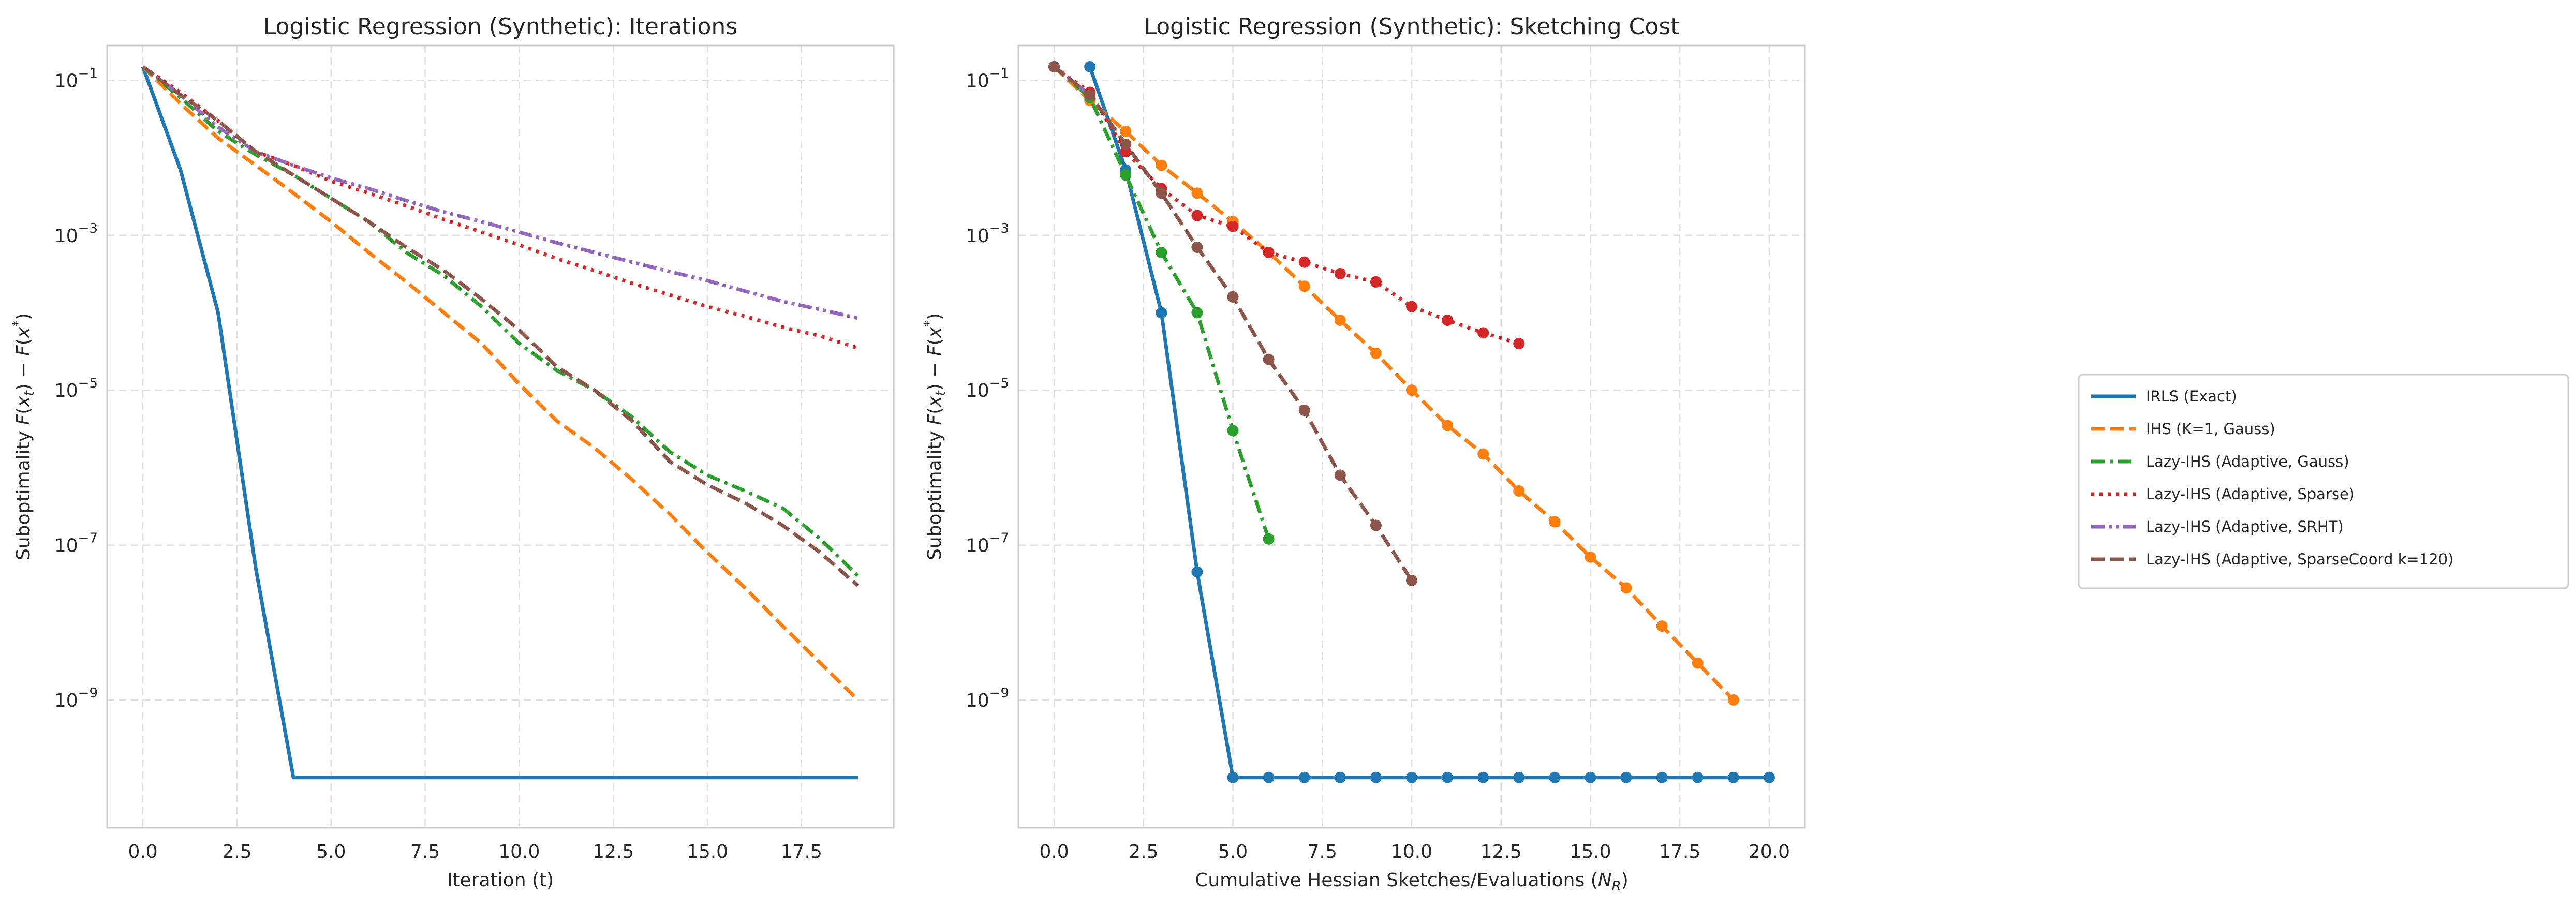 The height and width of the screenshot is (908, 2576). Describe the element at coordinates (500, 192) in the screenshot. I see `series-line` at that location.